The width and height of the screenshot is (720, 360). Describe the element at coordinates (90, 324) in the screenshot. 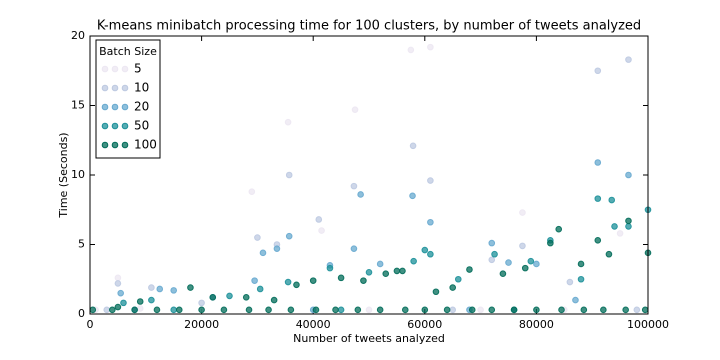

I see `x-tick-label: 0` at that location.